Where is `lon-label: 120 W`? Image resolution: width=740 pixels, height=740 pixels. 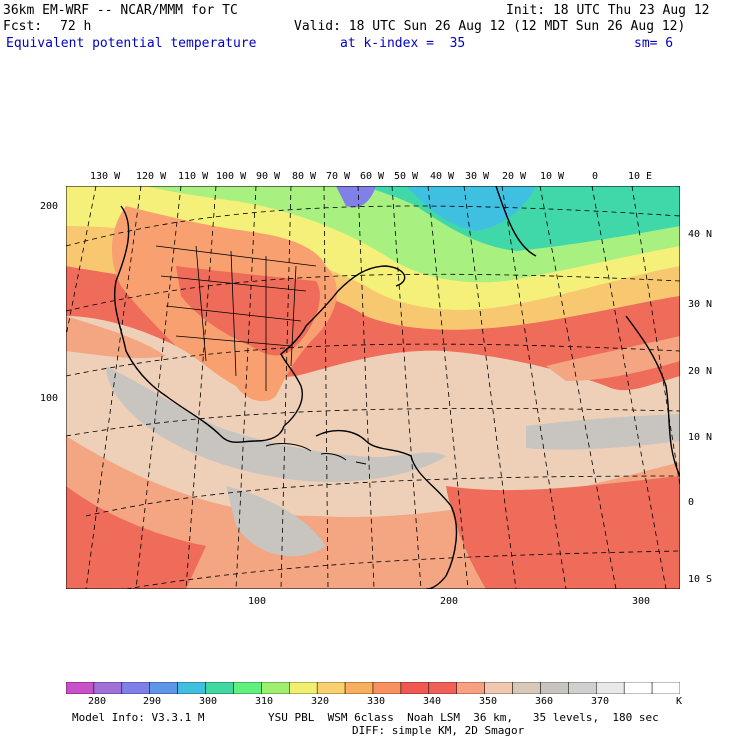
lon-label: 120 W is located at coordinates (151, 176).